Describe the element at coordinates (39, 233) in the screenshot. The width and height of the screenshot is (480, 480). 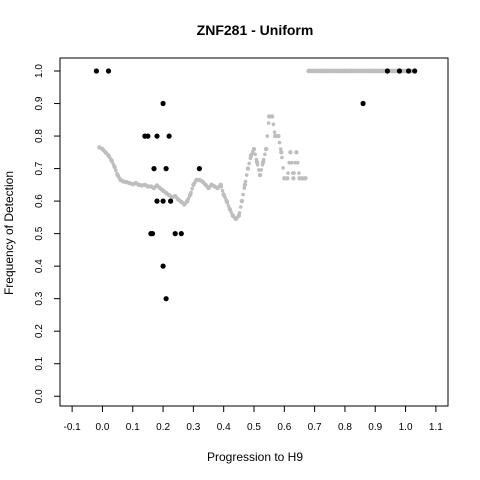
I see `y-tick-label: 0.5` at that location.